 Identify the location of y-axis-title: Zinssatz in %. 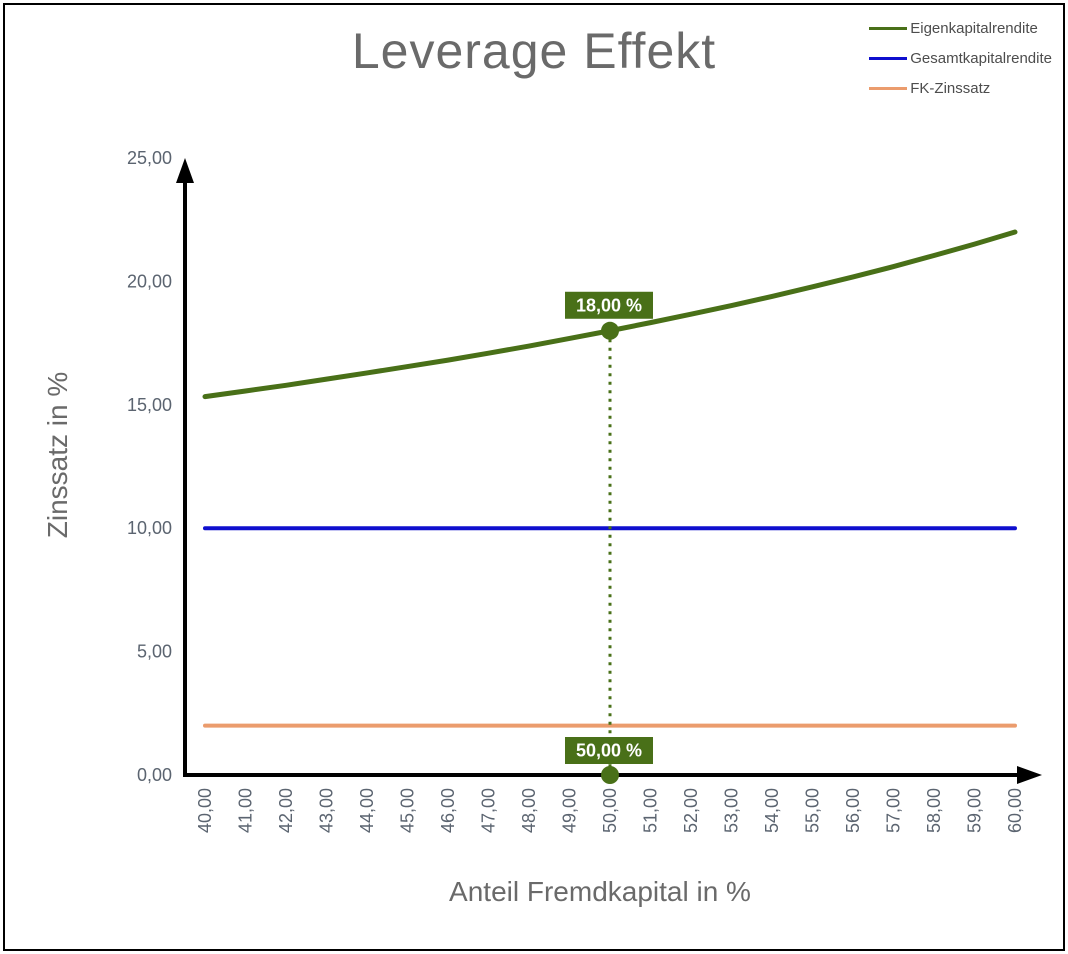
(57, 455).